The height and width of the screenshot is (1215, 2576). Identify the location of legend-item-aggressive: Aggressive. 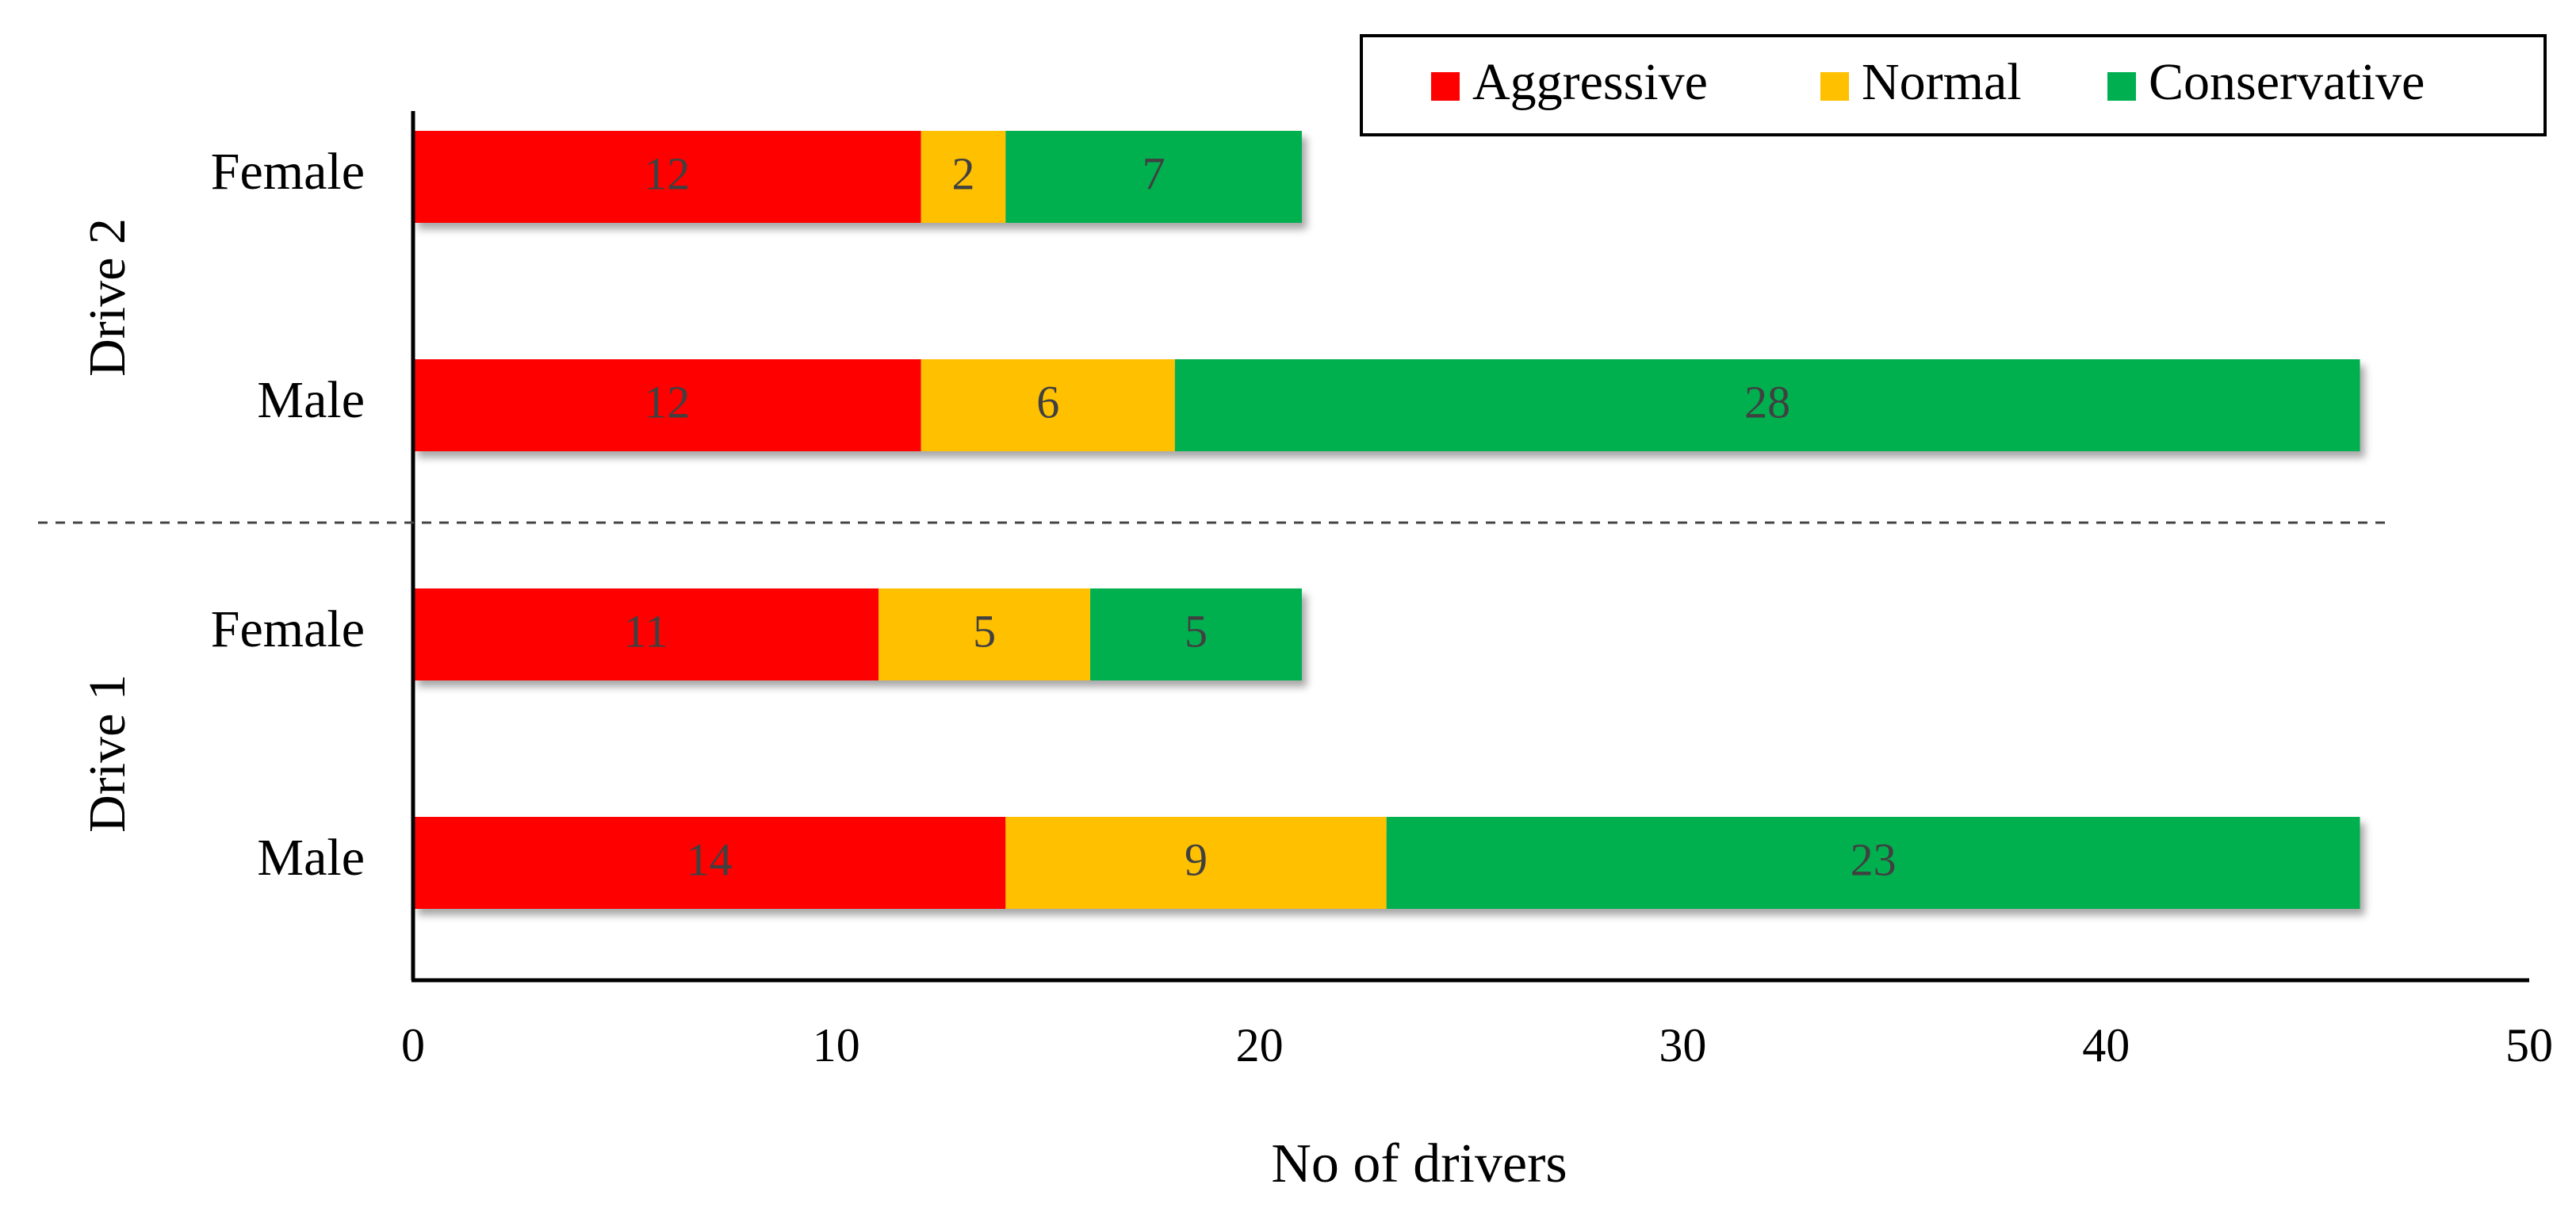
(1569, 82).